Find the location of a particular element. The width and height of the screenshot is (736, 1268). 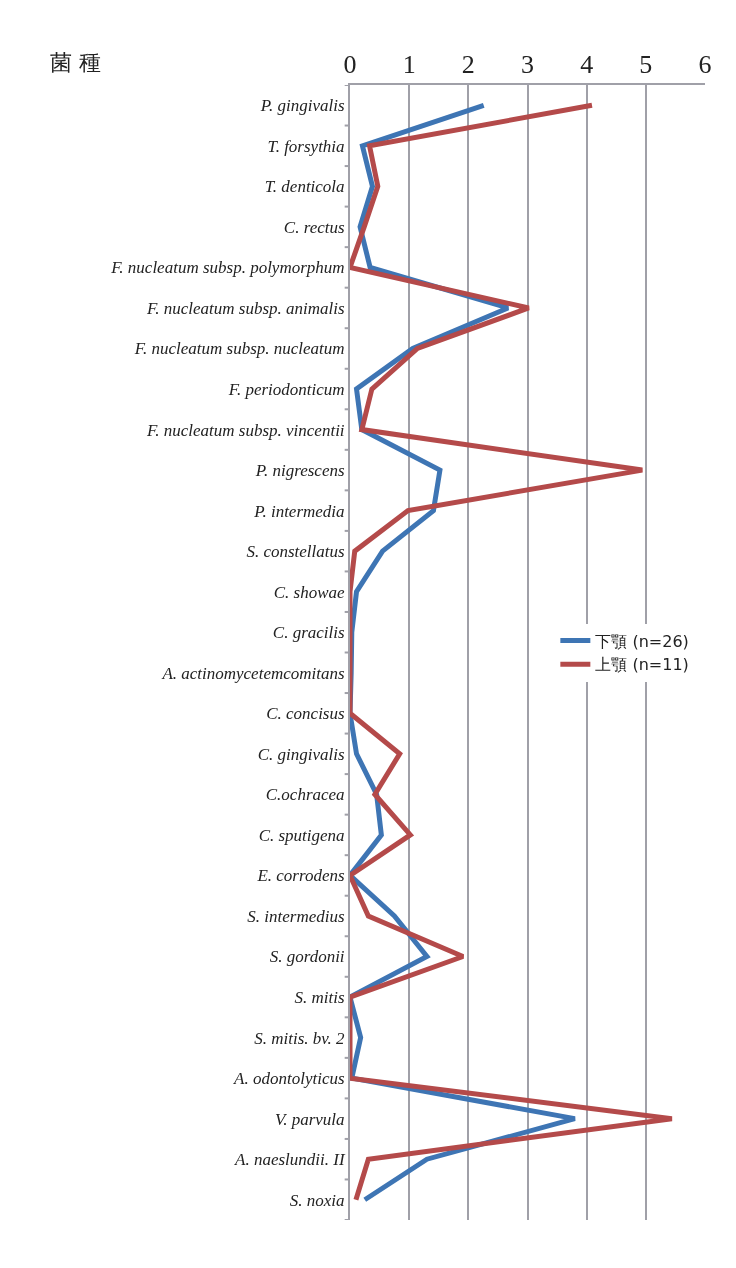

x-tick-label: 2 is located at coordinates (468, 64).